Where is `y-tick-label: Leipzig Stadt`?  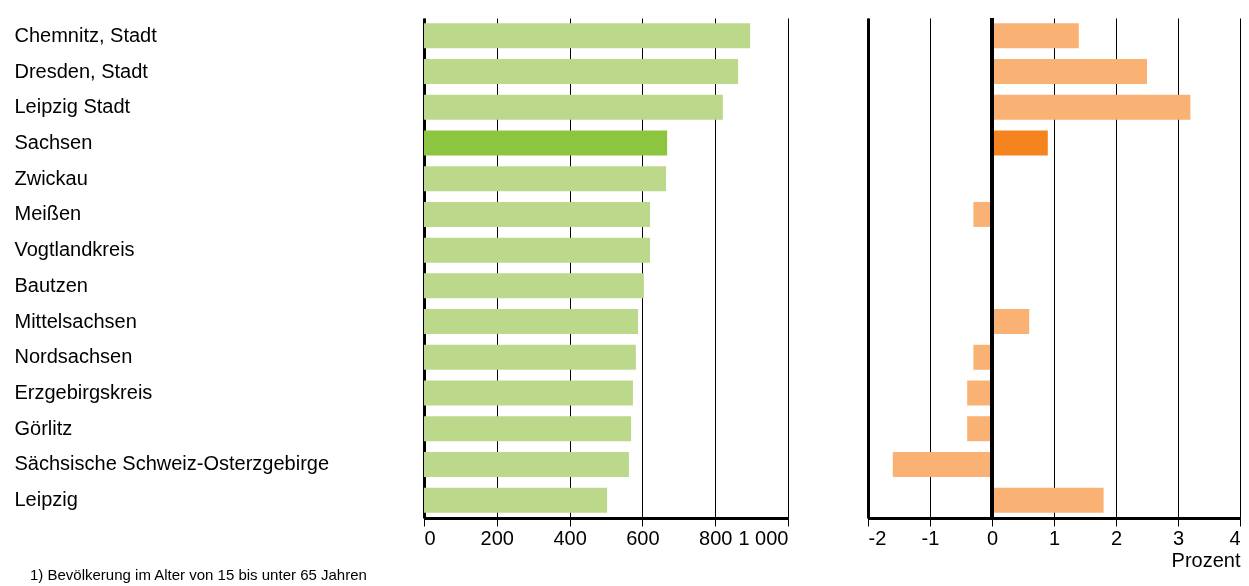
y-tick-label: Leipzig Stadt is located at coordinates (72, 106).